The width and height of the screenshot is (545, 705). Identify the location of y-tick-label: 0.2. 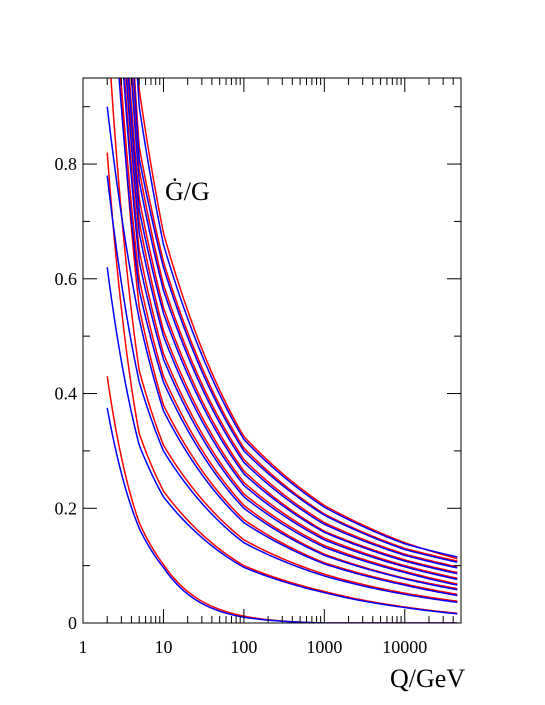
(66, 508).